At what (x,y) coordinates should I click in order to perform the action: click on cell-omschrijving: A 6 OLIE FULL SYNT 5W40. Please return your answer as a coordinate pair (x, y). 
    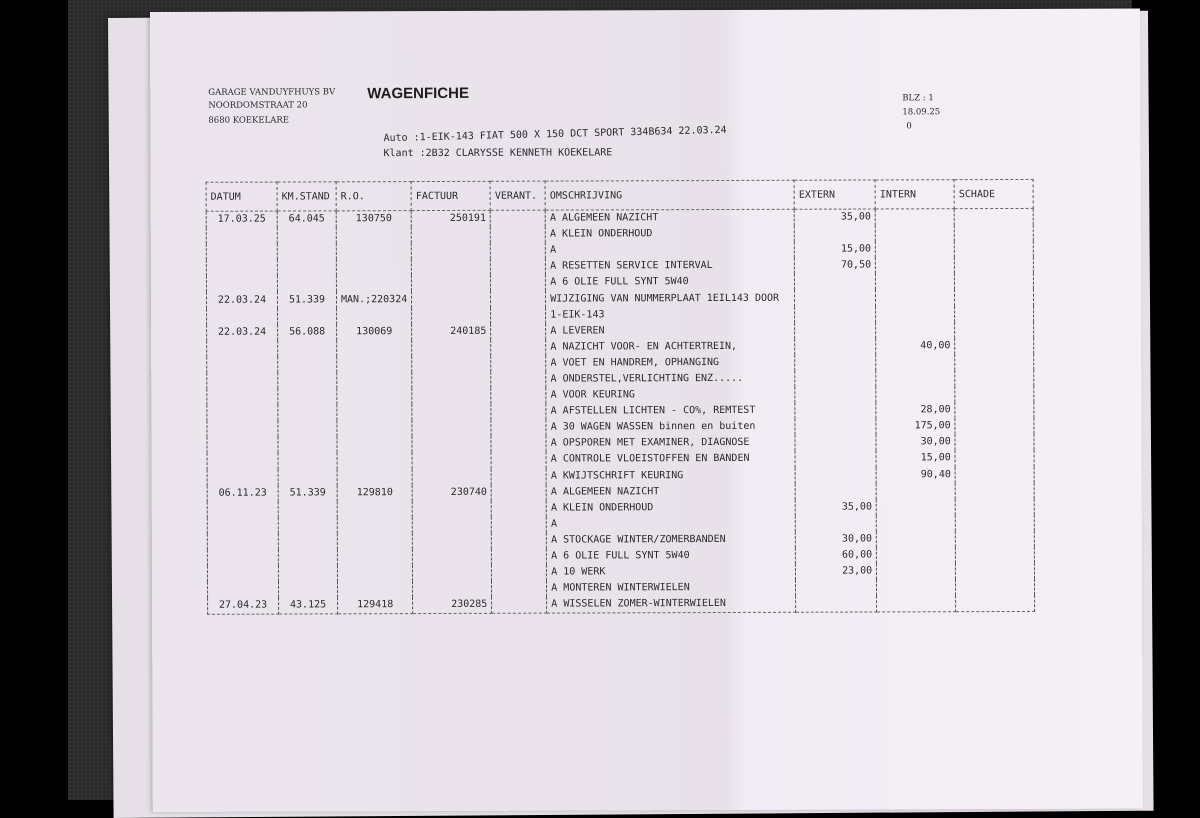
    Looking at the image, I should click on (671, 556).